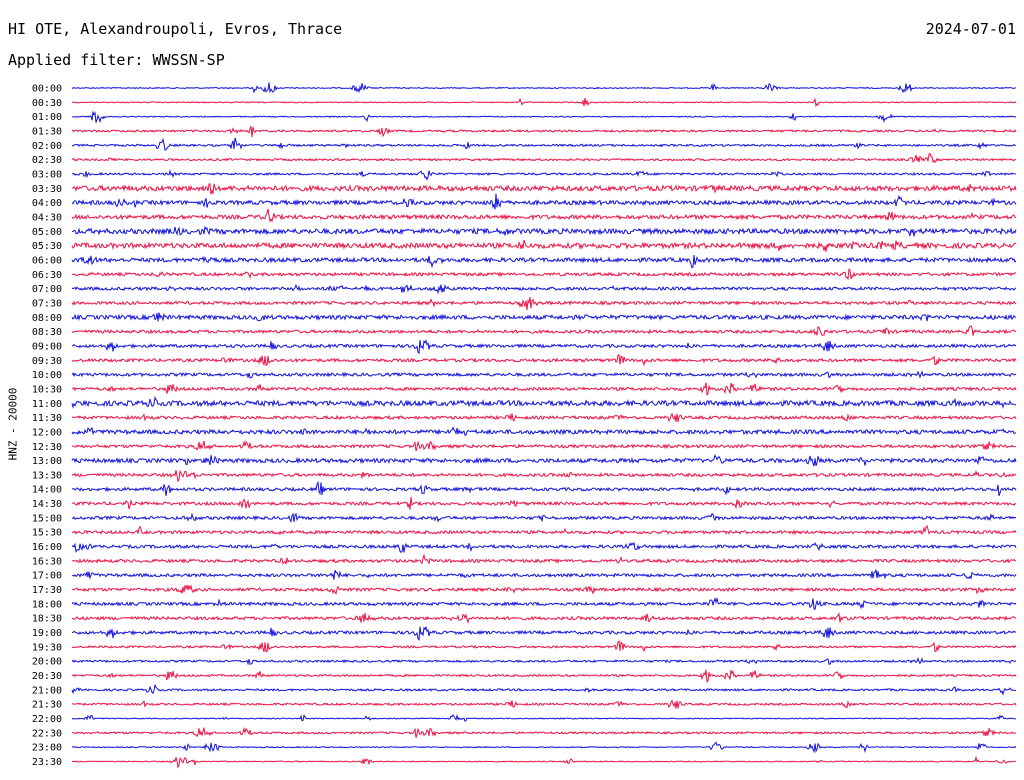 This screenshot has width=1024, height=780. Describe the element at coordinates (47, 447) in the screenshot. I see `tick-label: 12:30` at that location.